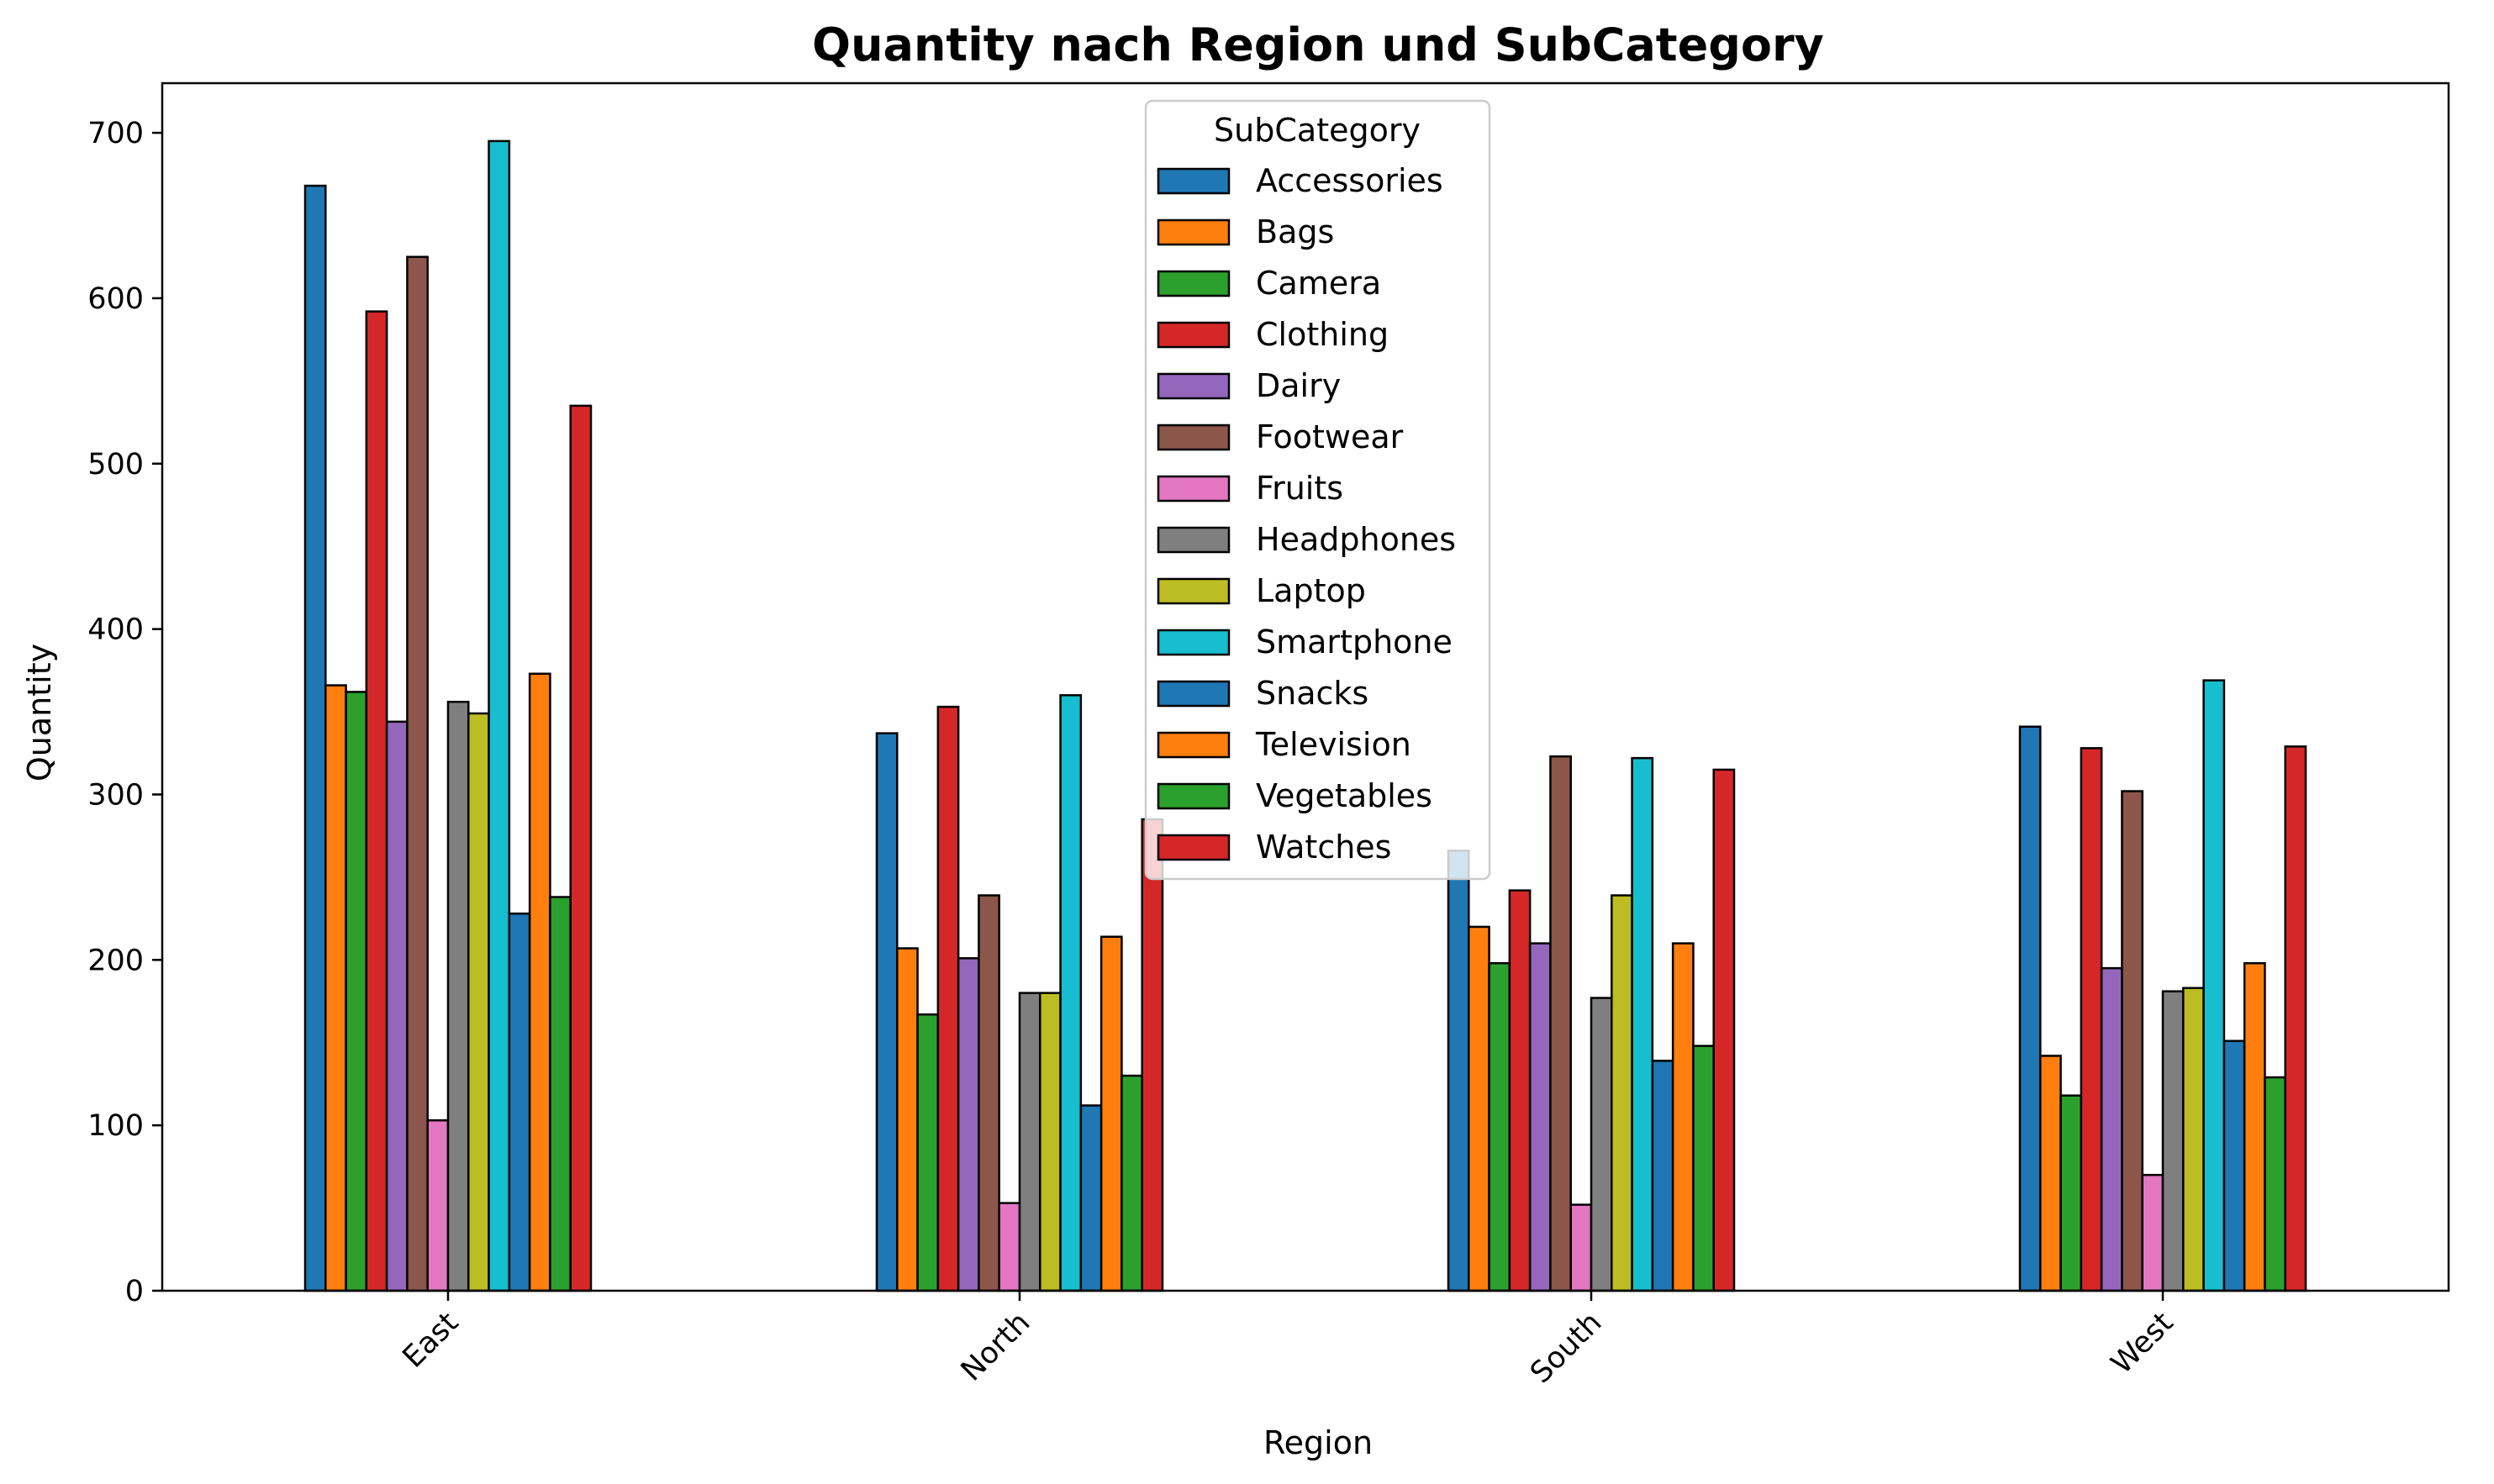 Image resolution: width=2494 pixels, height=1484 pixels. I want to click on legend-swatch-vegetables, so click(1194, 796).